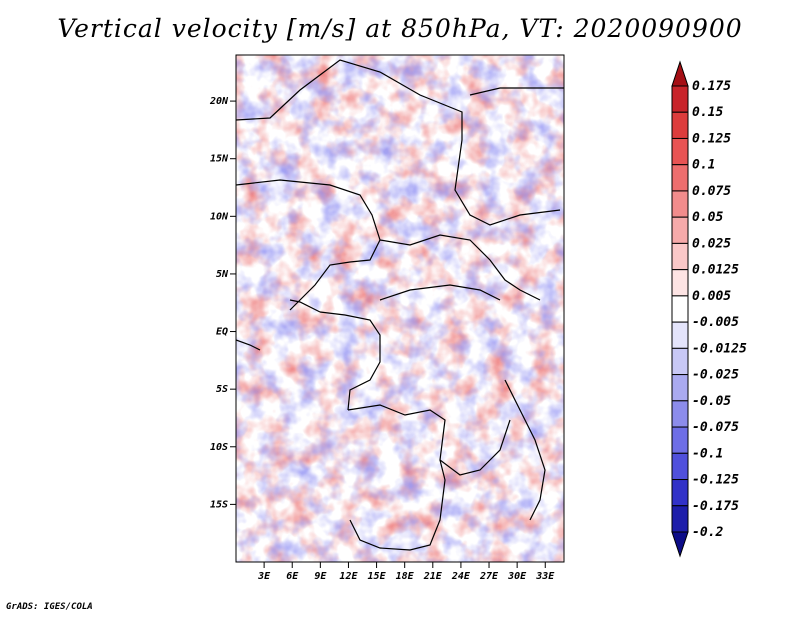 This screenshot has width=800, height=618. What do you see at coordinates (707, 217) in the screenshot?
I see `colorbar-label: 0.05` at bounding box center [707, 217].